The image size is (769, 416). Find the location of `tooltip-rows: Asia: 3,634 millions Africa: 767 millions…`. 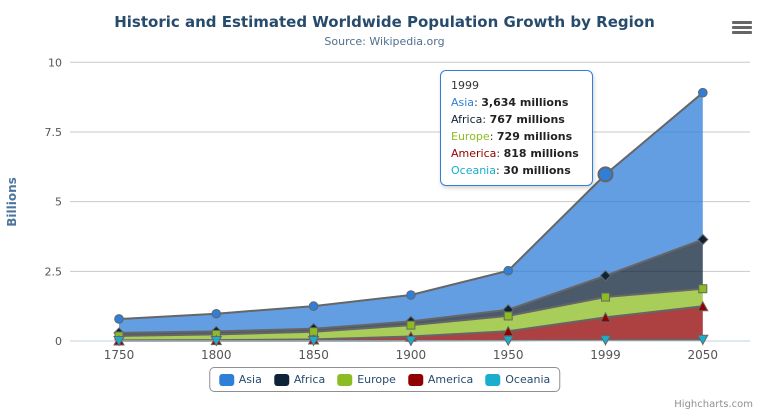

tooltip-rows: Asia: 3,634 millions Africa: 767 millions… is located at coordinates (516, 136).